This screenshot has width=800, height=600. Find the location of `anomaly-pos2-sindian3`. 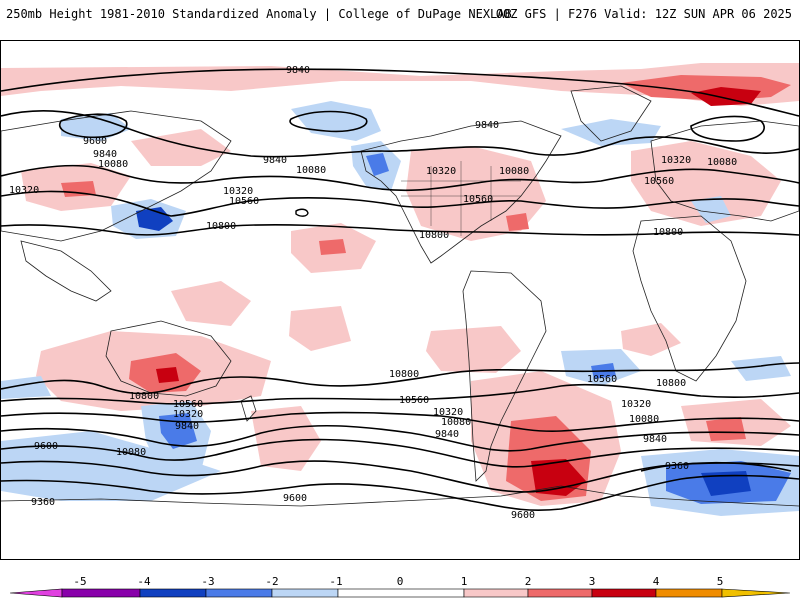

anomaly-pos2-sindian3 is located at coordinates (726, 429).